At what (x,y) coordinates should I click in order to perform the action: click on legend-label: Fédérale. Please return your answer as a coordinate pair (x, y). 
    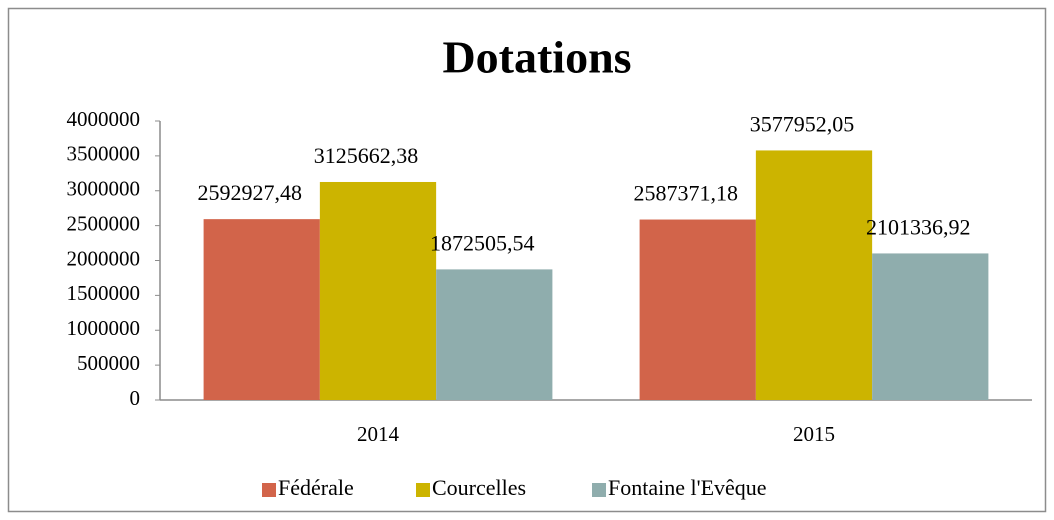
    Looking at the image, I should click on (316, 487).